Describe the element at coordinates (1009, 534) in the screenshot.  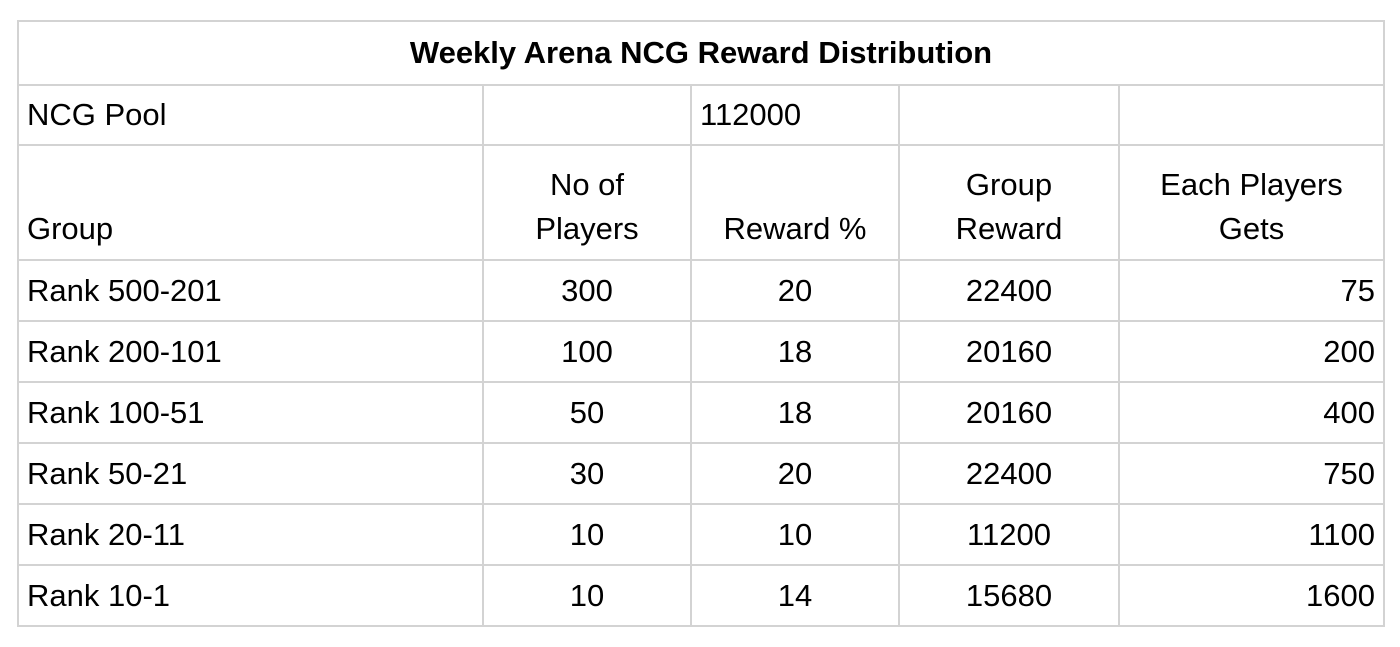
I see `group-reward-cell: 11200` at that location.